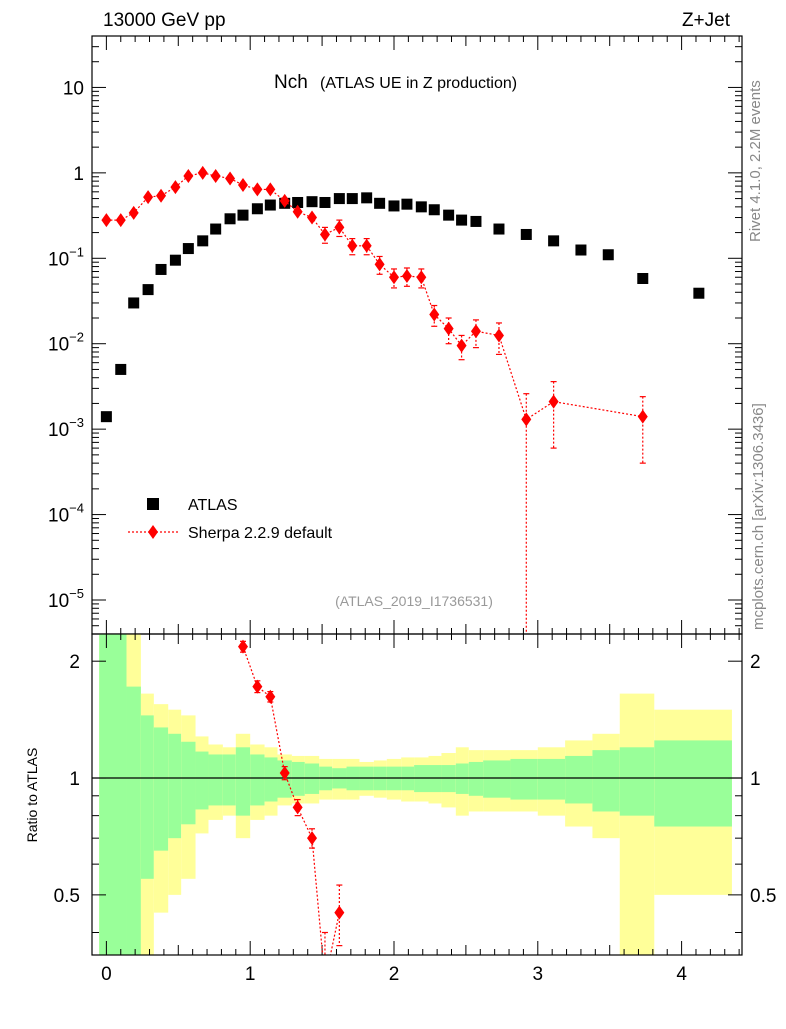 The height and width of the screenshot is (1029, 786). Describe the element at coordinates (755, 662) in the screenshot. I see `ratio-y-tick-label-right: 2` at that location.